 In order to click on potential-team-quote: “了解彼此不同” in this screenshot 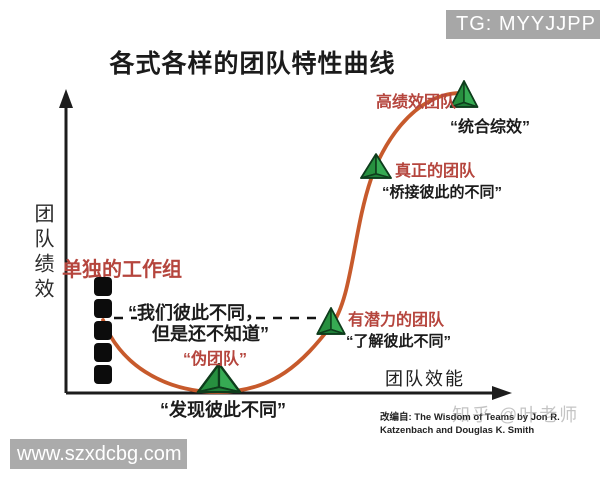, I will do `click(399, 341)`.